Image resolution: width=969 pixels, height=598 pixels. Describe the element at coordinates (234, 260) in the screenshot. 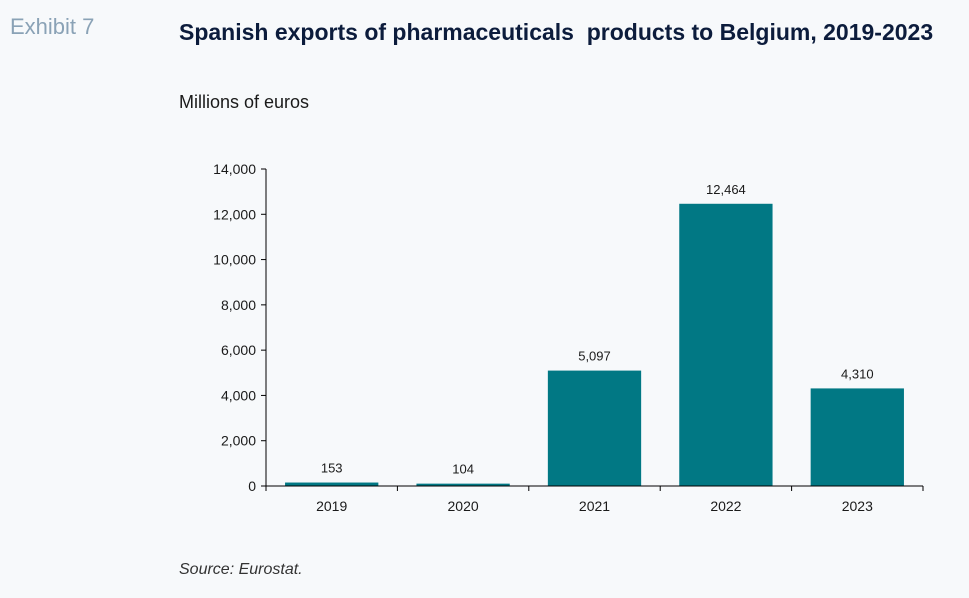

I see `y-tick-label: 10,000` at that location.